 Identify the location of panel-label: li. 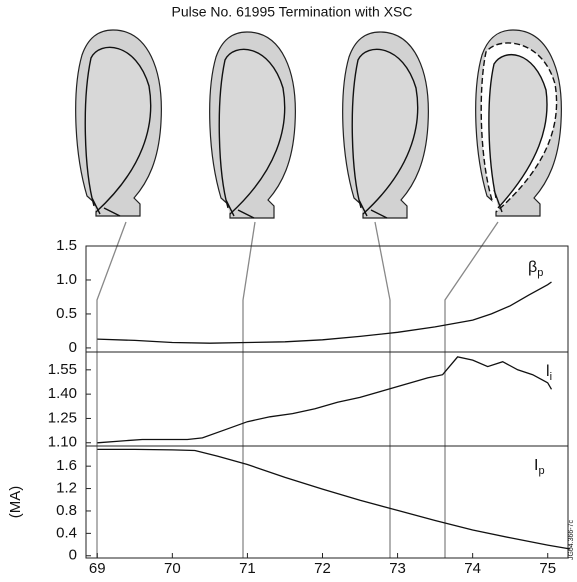
(549, 373).